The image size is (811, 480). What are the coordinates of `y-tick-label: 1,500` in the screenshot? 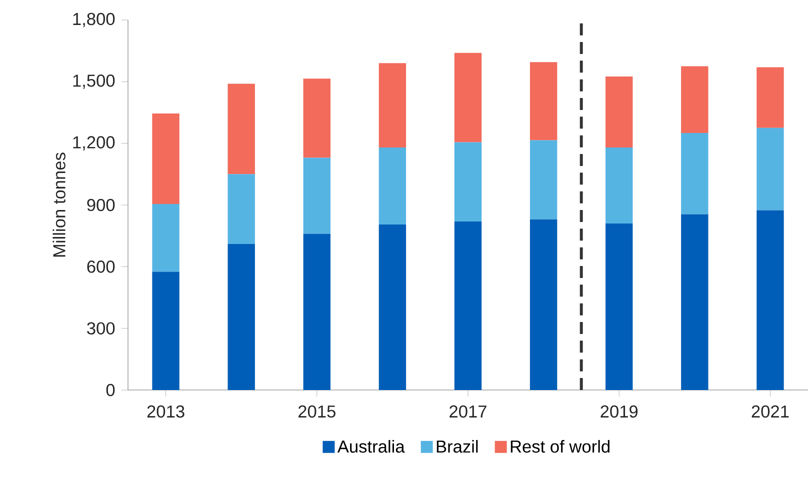 It's located at (94, 81).